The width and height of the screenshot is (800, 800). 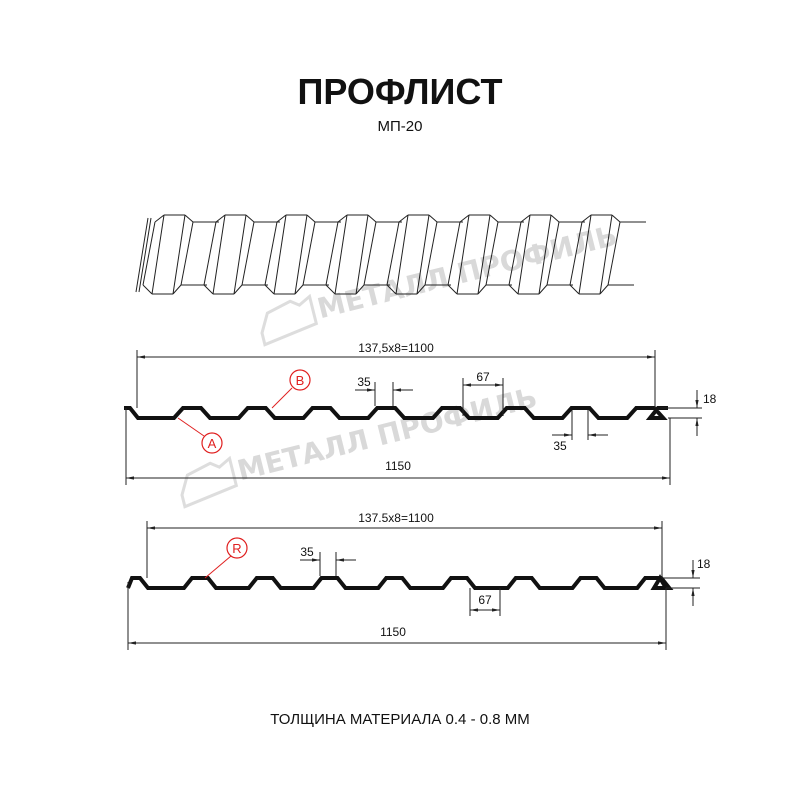 I want to click on callout-b-label: B, so click(x=300, y=380).